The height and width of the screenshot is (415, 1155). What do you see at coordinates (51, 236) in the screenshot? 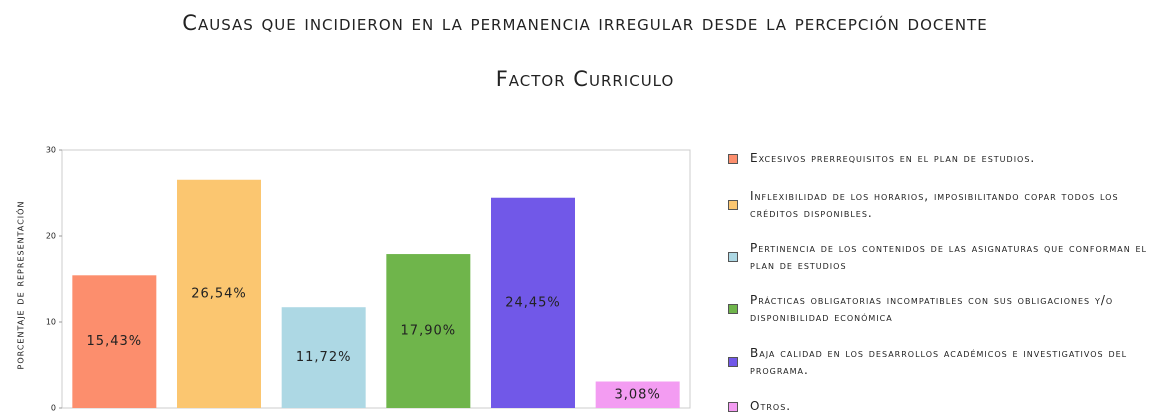
I see `y-tick-label: 20` at bounding box center [51, 236].